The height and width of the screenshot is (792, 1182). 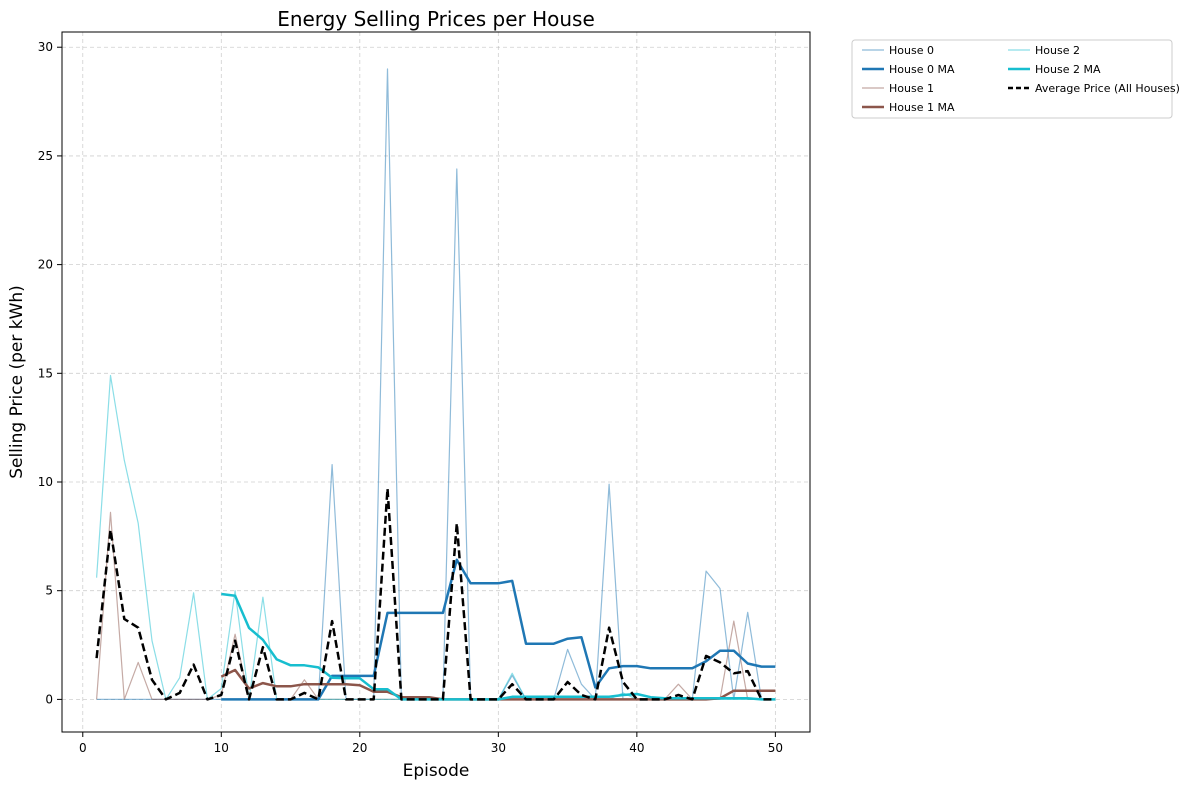 I want to click on series-line-house-0-ma, so click(x=498, y=629).